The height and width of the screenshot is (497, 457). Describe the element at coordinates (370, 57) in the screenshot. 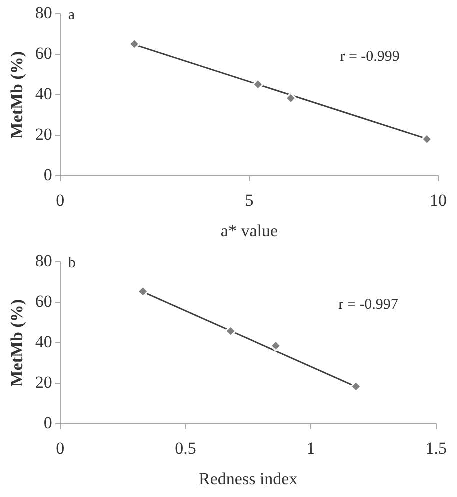

I see `annotation: r = -0.999` at that location.